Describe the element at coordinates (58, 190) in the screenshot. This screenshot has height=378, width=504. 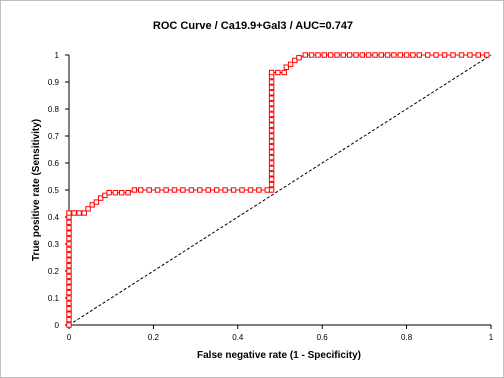
I see `y-tick-group: 0 0.1 0.2 0.3 0.4 0.5 0.6 0.7 0.8 0.9 1` at that location.